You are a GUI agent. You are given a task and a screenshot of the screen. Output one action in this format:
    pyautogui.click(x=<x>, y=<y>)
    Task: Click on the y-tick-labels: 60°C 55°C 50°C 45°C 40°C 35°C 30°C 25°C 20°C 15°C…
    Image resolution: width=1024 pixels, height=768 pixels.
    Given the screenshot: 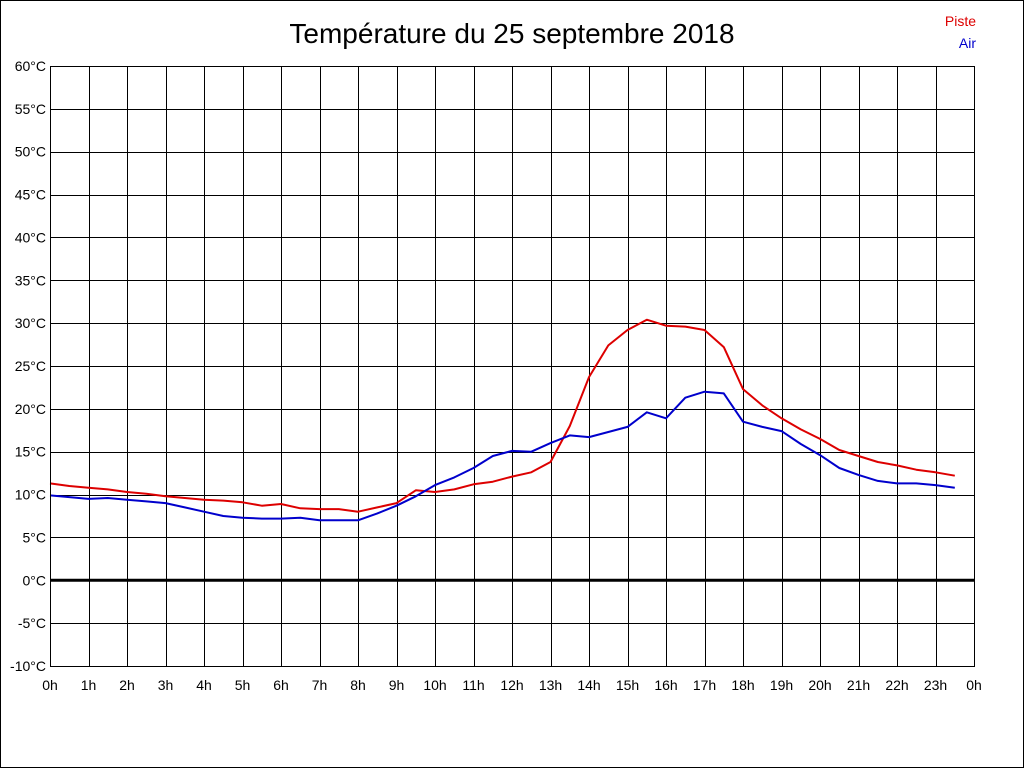 What is the action you would take?
    pyautogui.click(x=28, y=366)
    